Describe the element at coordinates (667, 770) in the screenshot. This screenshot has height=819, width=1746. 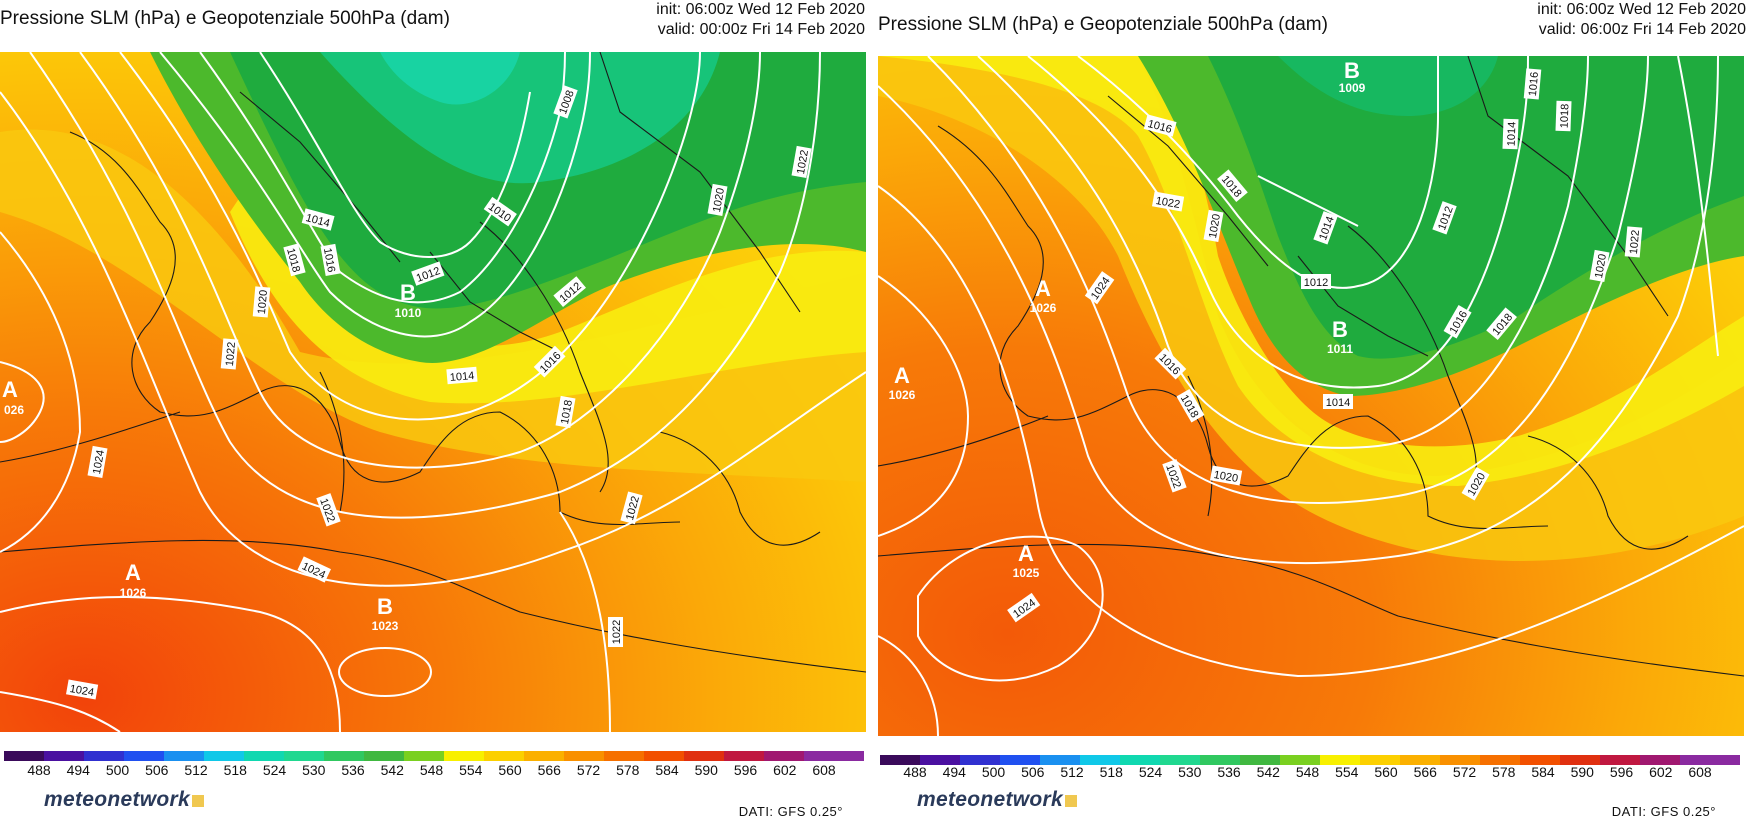
I see `colorbar-tick-label: 584` at that location.